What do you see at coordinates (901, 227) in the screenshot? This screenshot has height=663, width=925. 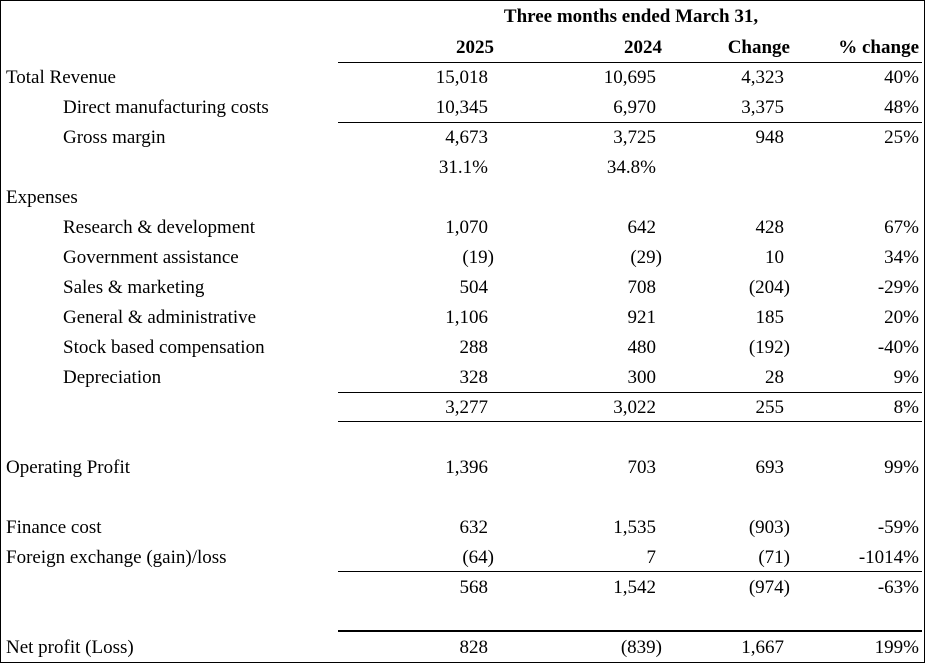 I see `value-pct-change: 67%` at bounding box center [901, 227].